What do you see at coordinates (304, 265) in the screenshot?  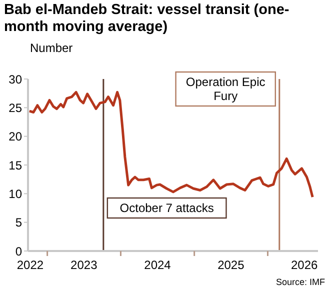 I see `x-tick-label: 2026` at bounding box center [304, 265].